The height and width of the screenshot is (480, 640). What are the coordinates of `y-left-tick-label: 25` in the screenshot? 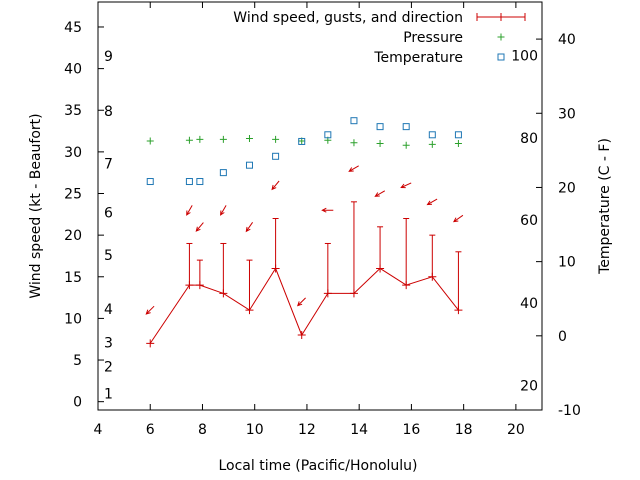 It's located at (73, 195).